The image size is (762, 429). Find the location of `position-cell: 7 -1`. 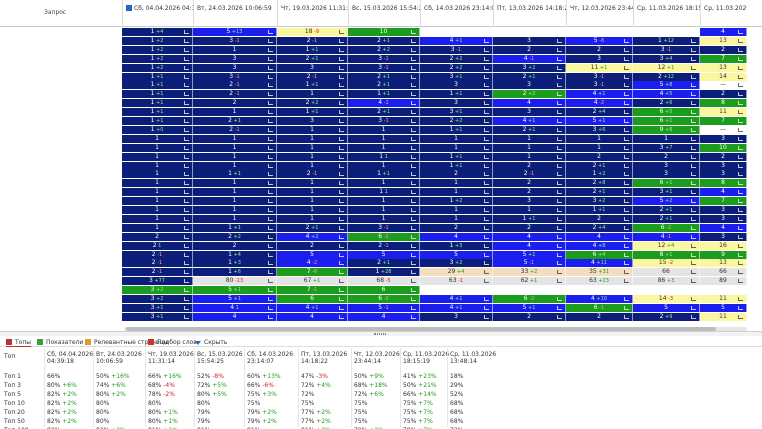

position-cell: 7 -1 is located at coordinates (312, 290).